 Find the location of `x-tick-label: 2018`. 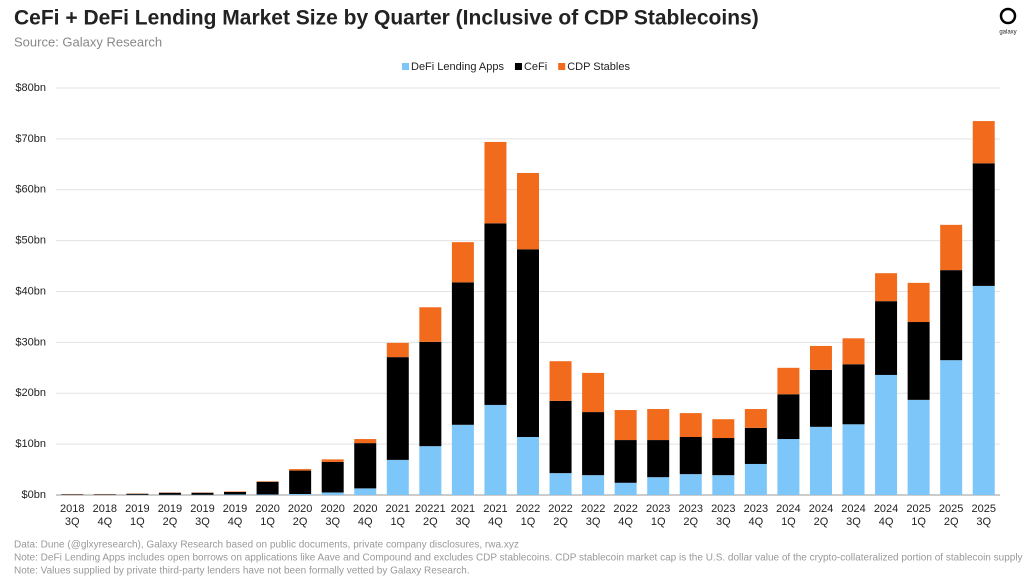

x-tick-label: 2018 is located at coordinates (105, 509).